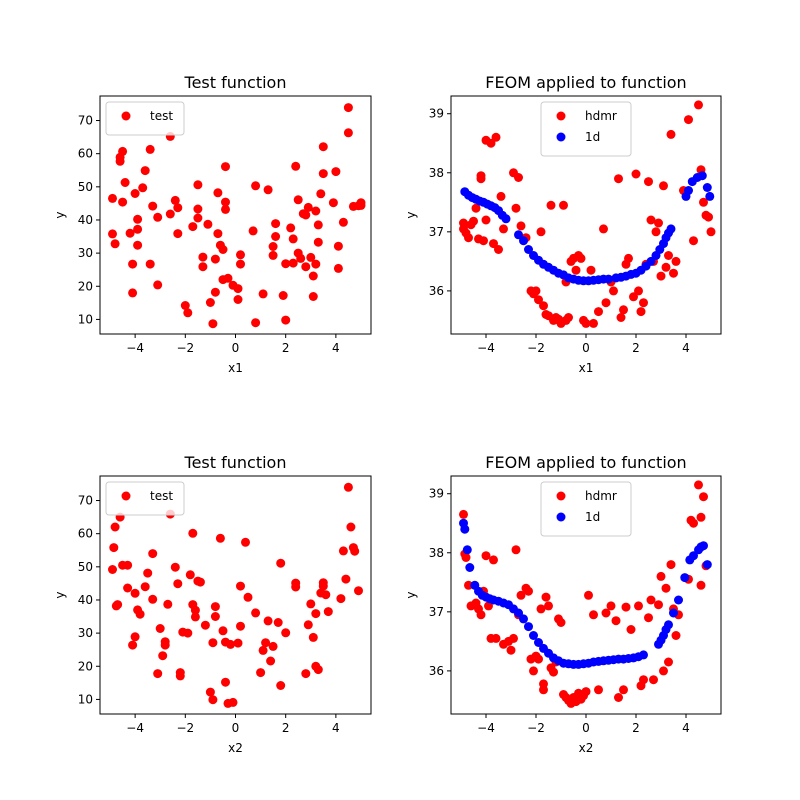 The image size is (800, 800). I want to click on legend-box, so click(145, 118).